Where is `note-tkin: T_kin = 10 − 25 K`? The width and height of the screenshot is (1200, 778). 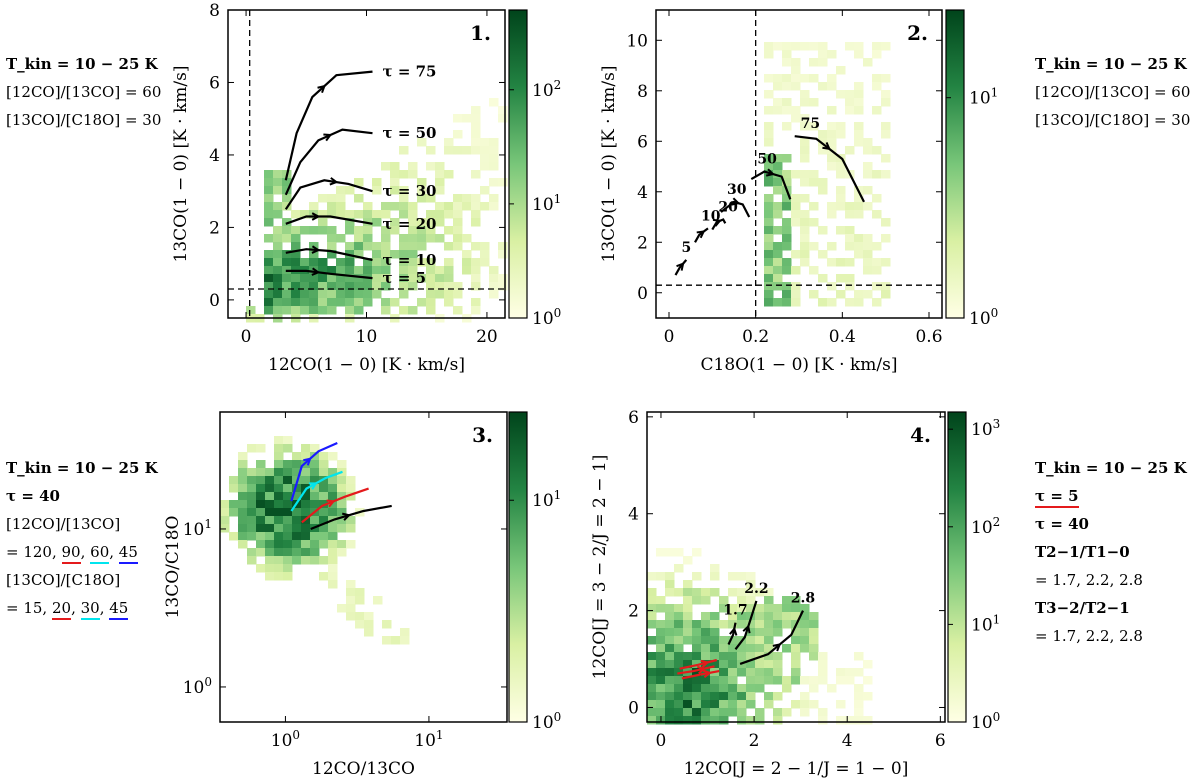 note-tkin: T_kin = 10 − 25 K is located at coordinates (82, 468).